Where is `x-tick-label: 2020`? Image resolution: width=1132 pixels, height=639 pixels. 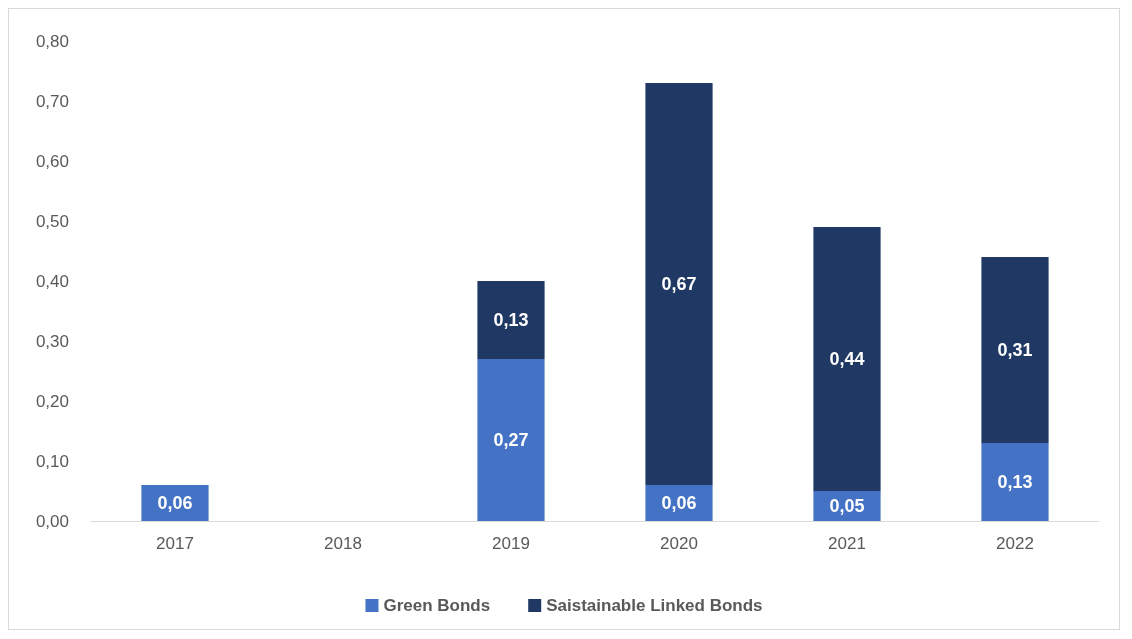
x-tick-label: 2020 is located at coordinates (679, 543).